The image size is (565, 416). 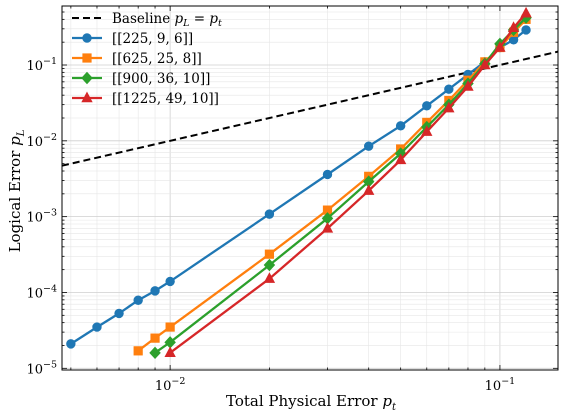 I want to click on legend-item-1: [[225, 9, 6]], so click(x=132, y=39).